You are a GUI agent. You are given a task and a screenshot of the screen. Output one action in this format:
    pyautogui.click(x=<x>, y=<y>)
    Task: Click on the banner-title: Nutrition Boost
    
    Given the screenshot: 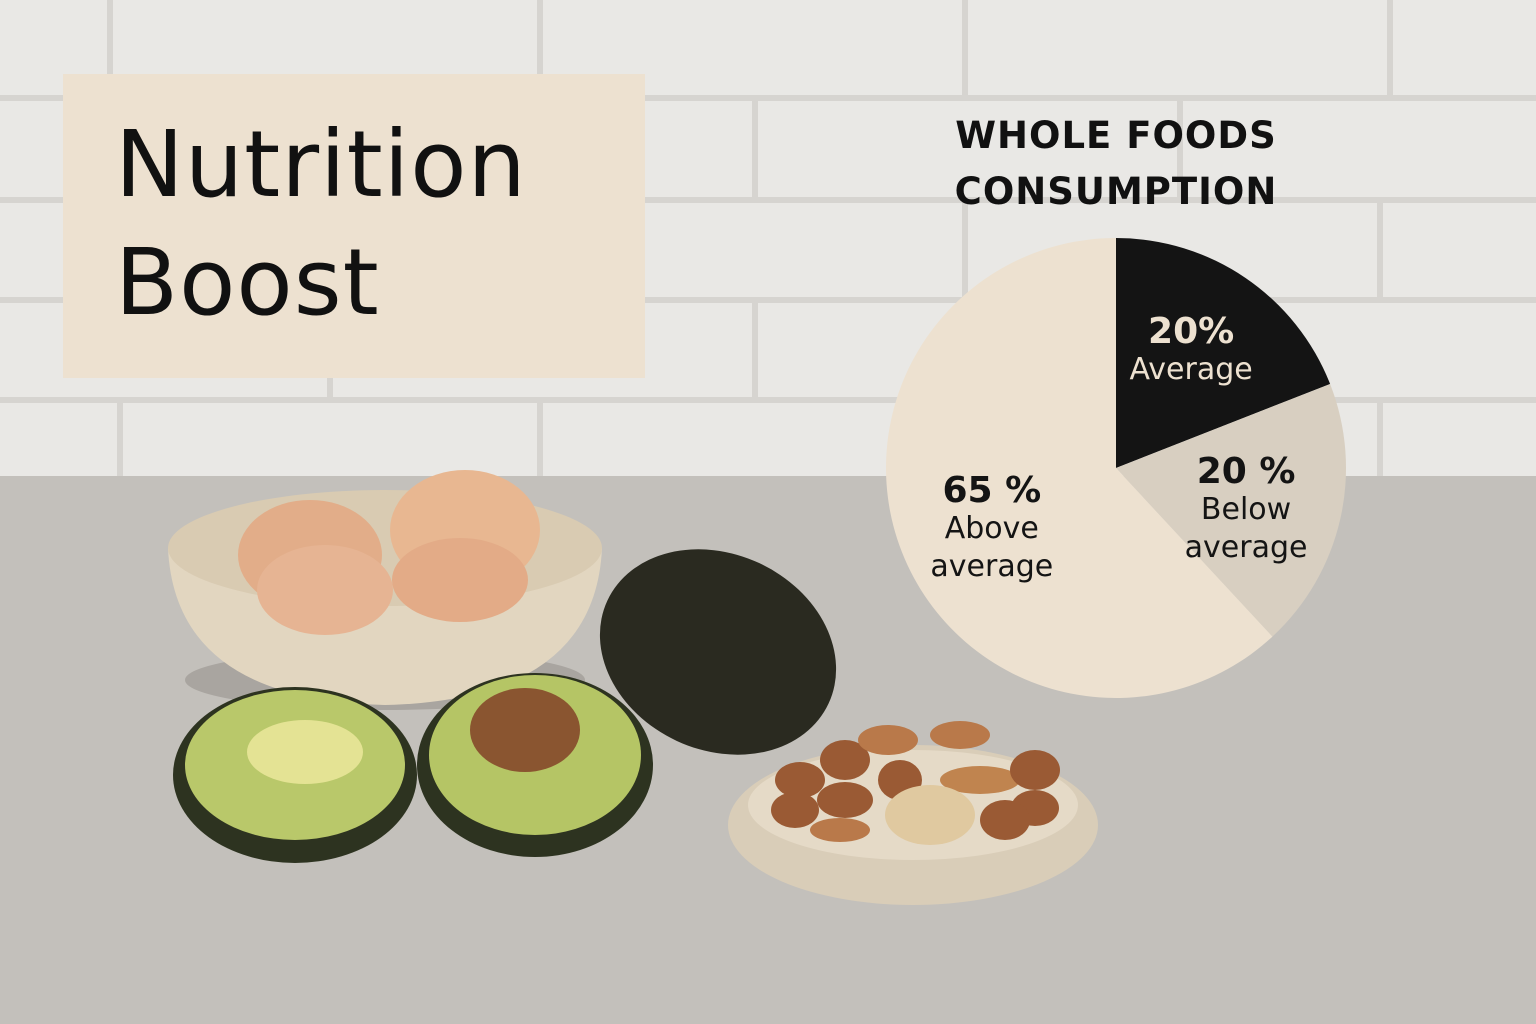 What is the action you would take?
    pyautogui.click(x=321, y=223)
    